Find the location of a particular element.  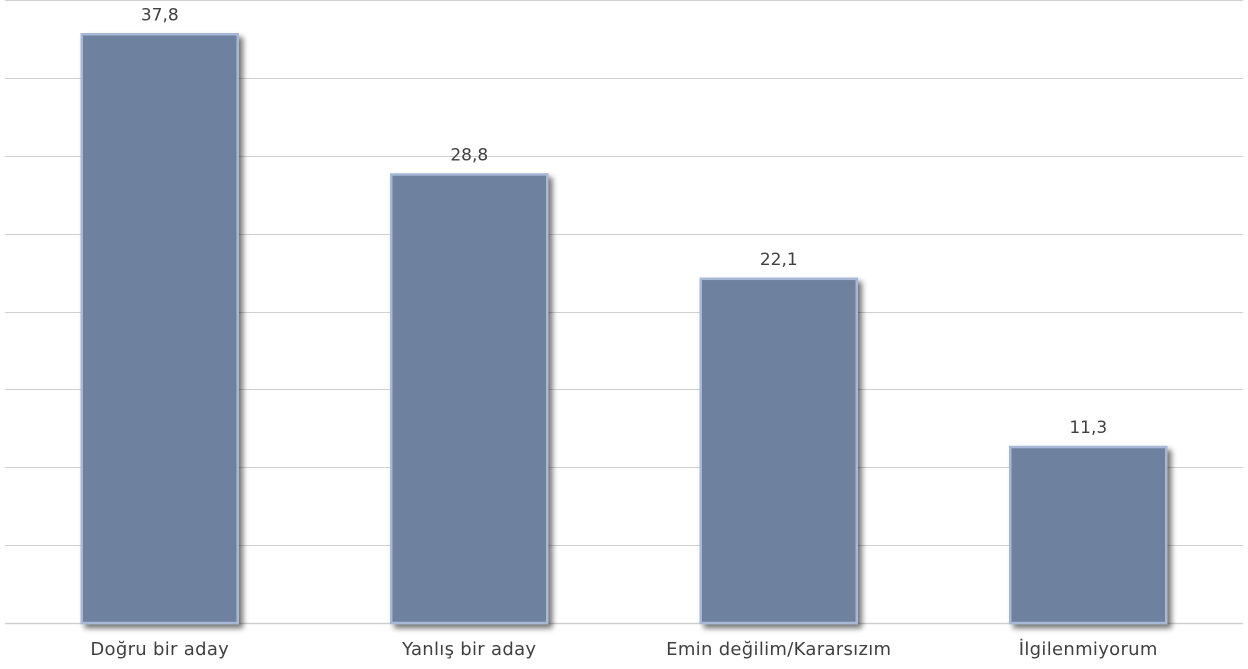

data-label-2: 28,8 is located at coordinates (469, 155).